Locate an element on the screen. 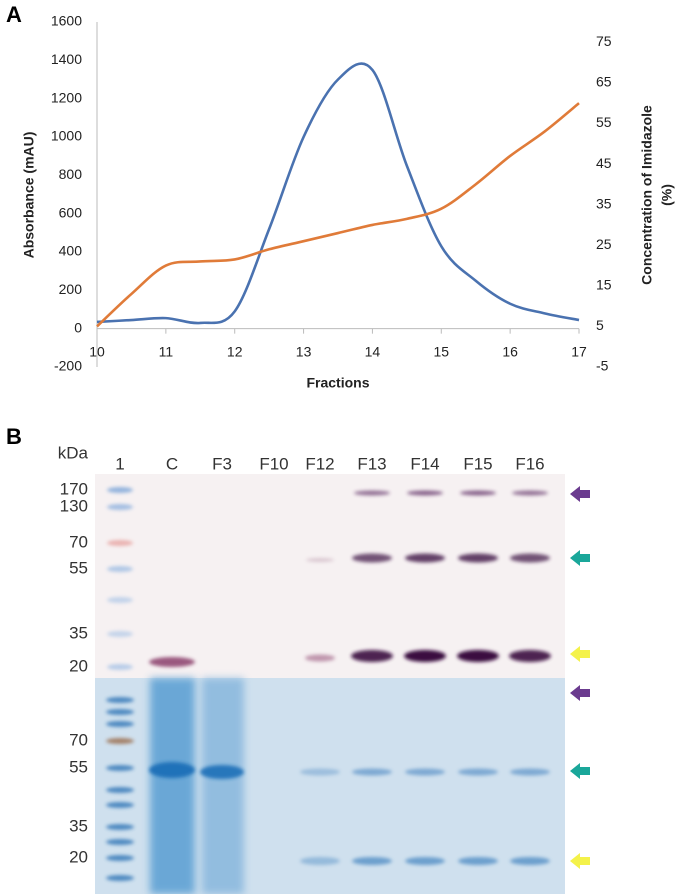 The width and height of the screenshot is (685, 894). y2-tick-label: 65 is located at coordinates (604, 82).